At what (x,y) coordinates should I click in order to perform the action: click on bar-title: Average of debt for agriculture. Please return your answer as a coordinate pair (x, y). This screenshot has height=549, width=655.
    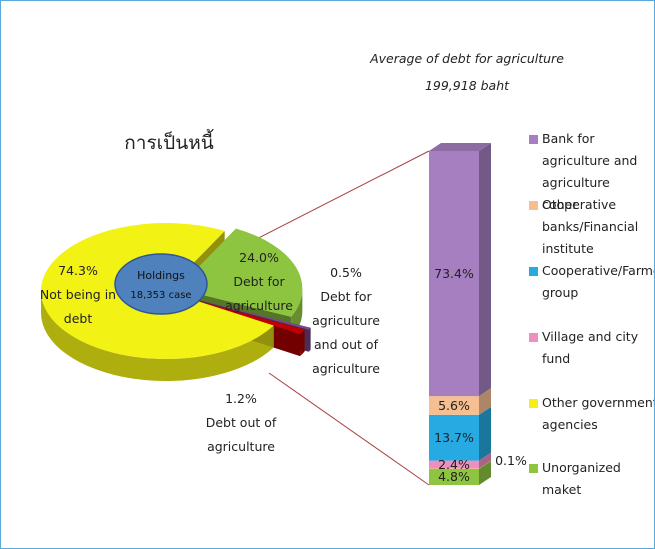
    Looking at the image, I should click on (467, 58).